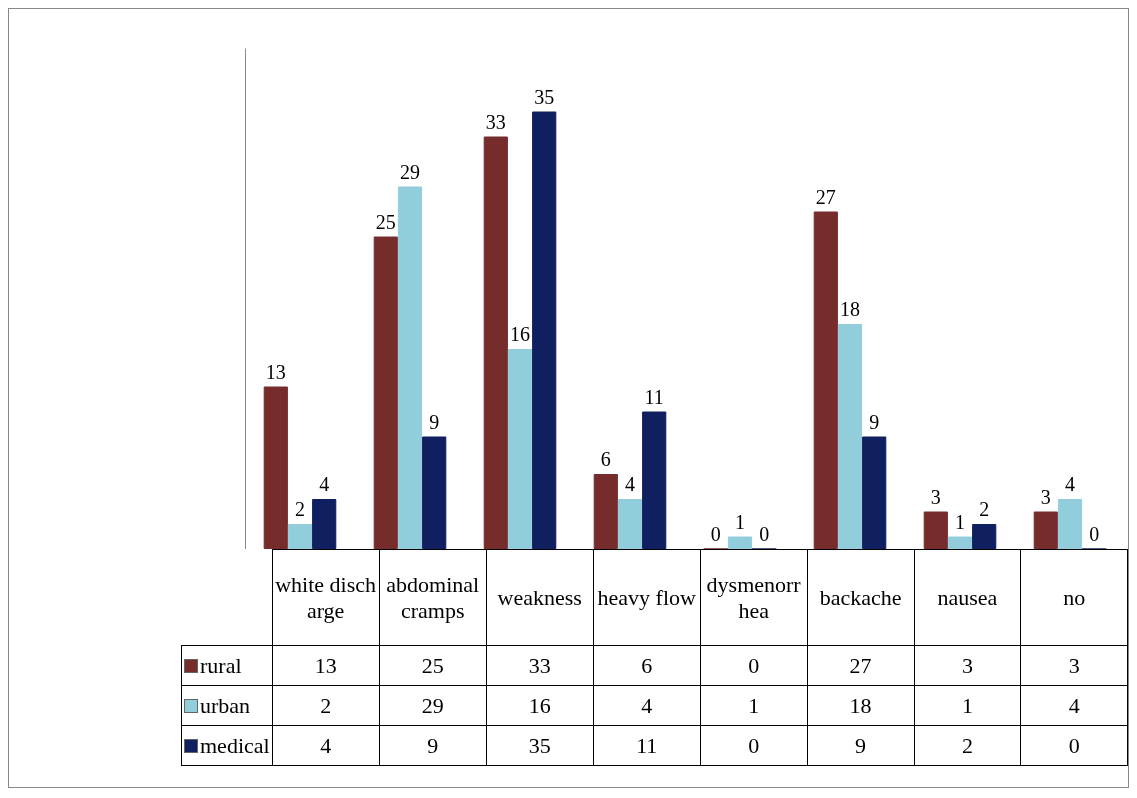 The height and width of the screenshot is (798, 1137). What do you see at coordinates (326, 665) in the screenshot?
I see `data-label: 13` at bounding box center [326, 665].